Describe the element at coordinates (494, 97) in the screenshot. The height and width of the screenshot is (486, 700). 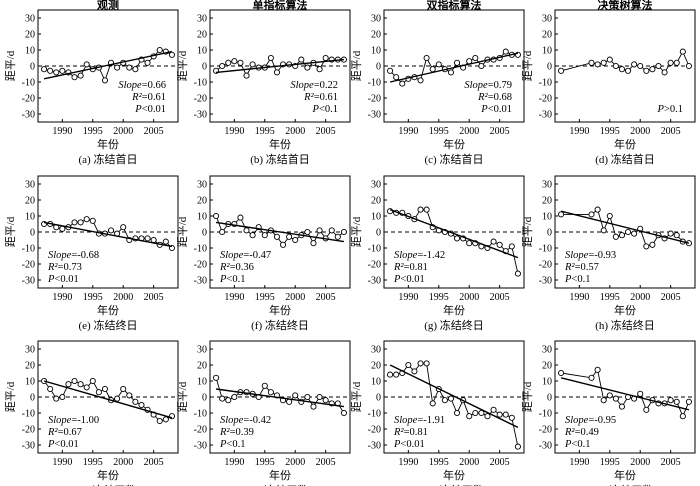
I see `stat-label: R²=0.68` at that location.